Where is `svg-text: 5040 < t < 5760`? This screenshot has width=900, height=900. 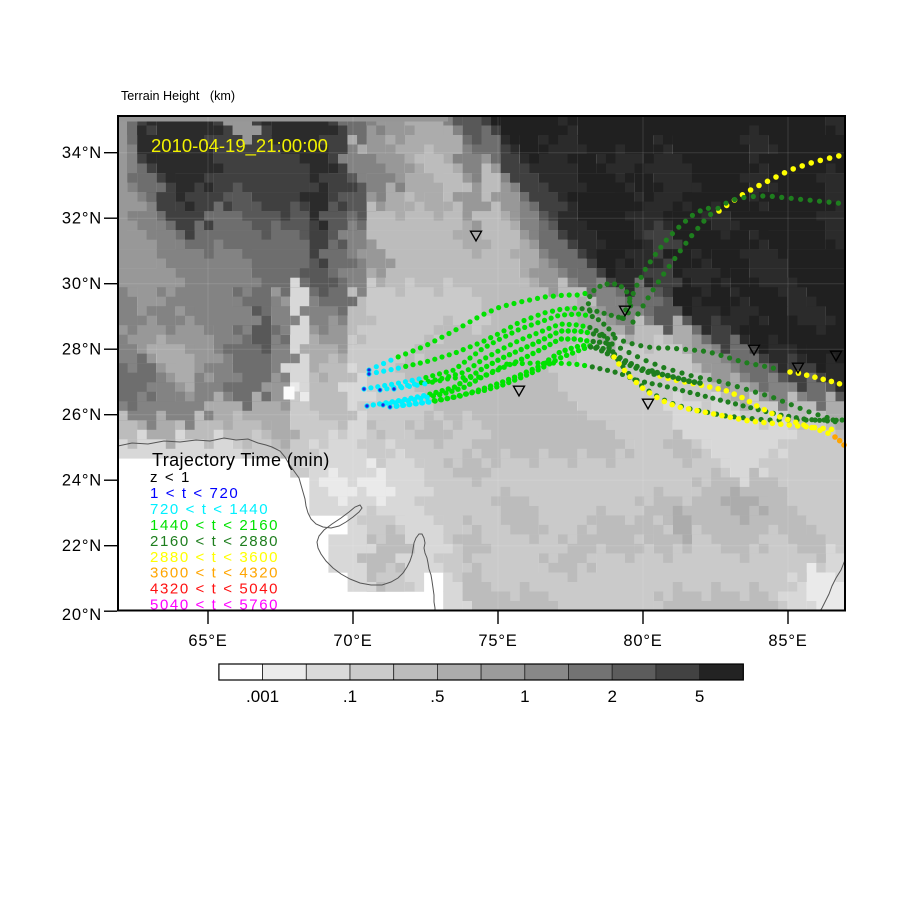
svg-text: 5040 < t < 5760 is located at coordinates (214, 605).